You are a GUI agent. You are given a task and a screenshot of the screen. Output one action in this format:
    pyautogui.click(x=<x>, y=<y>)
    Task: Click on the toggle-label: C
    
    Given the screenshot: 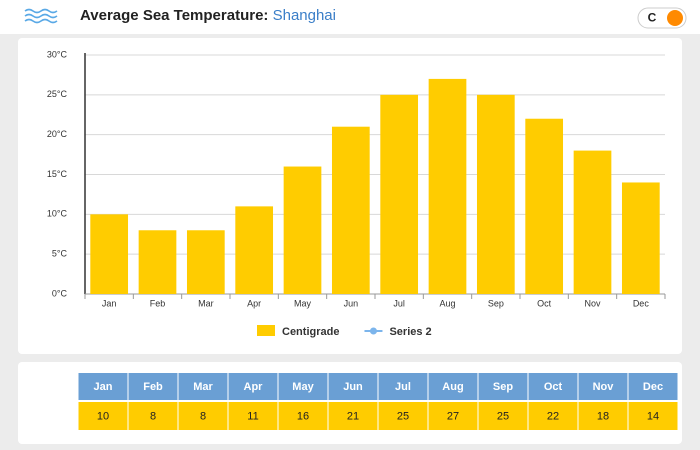 What is the action you would take?
    pyautogui.click(x=652, y=18)
    